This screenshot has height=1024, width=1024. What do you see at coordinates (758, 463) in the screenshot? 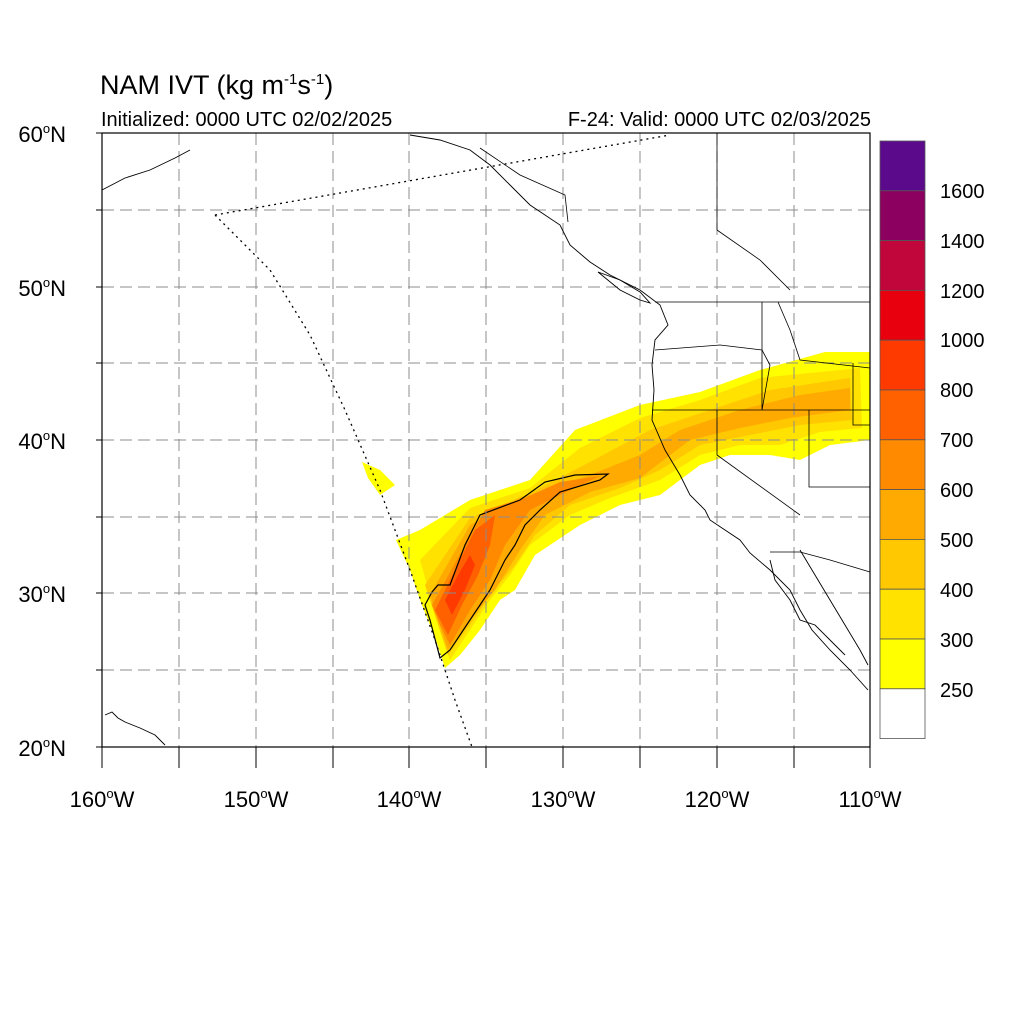
I see `ca-nv-border` at bounding box center [758, 463].